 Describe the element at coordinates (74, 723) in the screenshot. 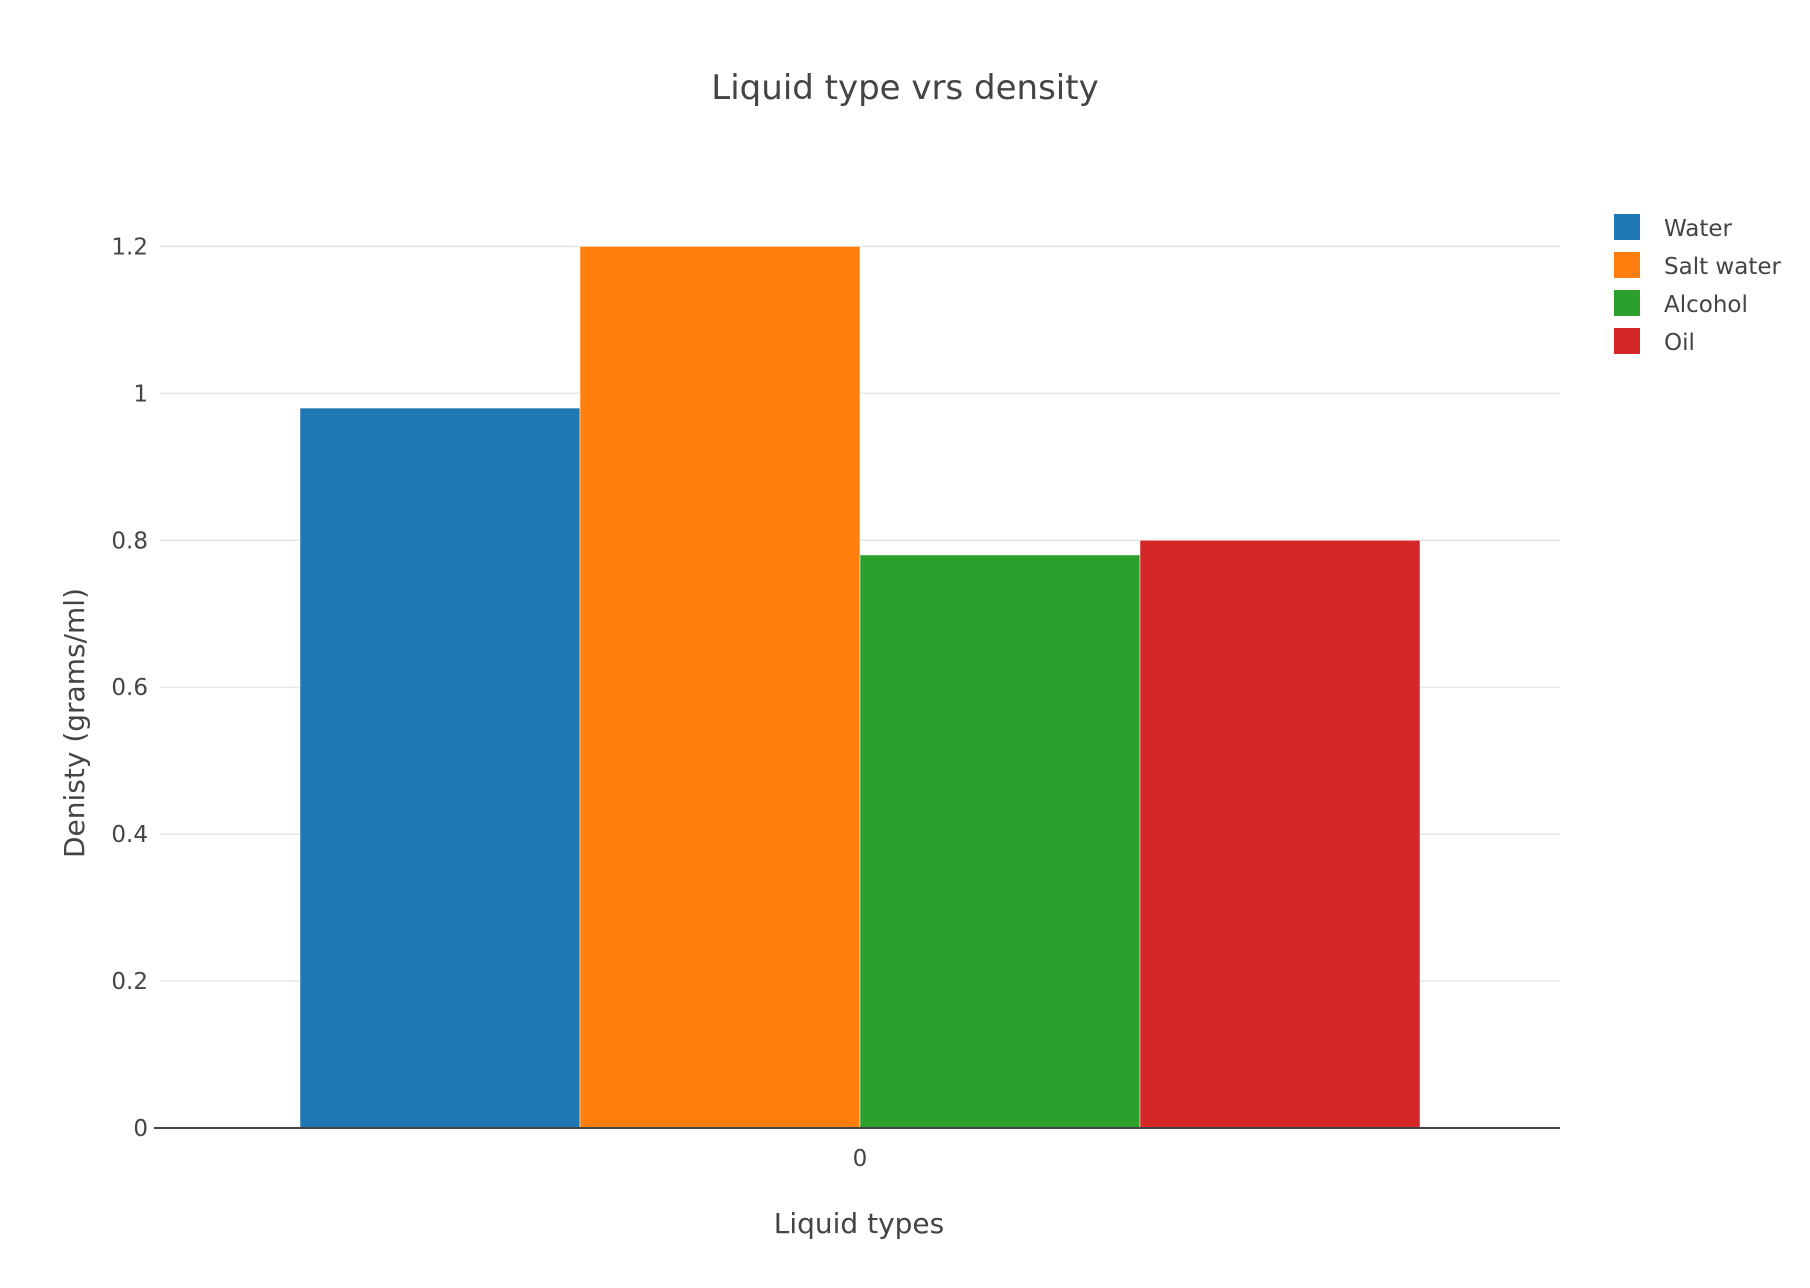

I see `y-axis-label: Denisty (grams/ml)` at that location.